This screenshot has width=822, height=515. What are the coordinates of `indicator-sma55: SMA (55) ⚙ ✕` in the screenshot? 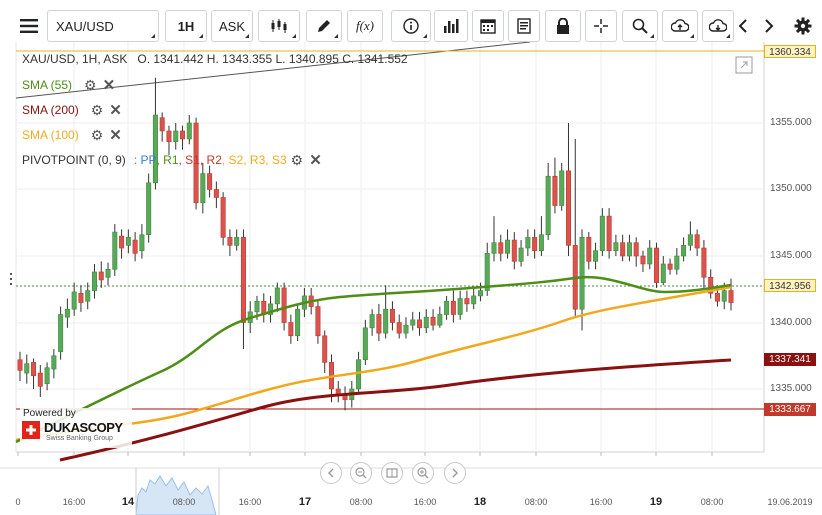 It's located at (69, 85).